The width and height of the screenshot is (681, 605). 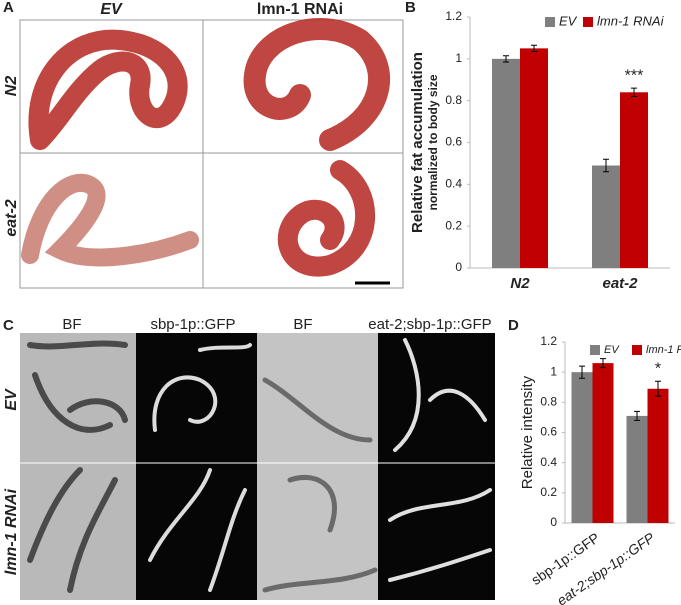 What do you see at coordinates (606, 567) in the screenshot?
I see `x-tick-label: eat-2;sbp-1p::GFP` at bounding box center [606, 567].